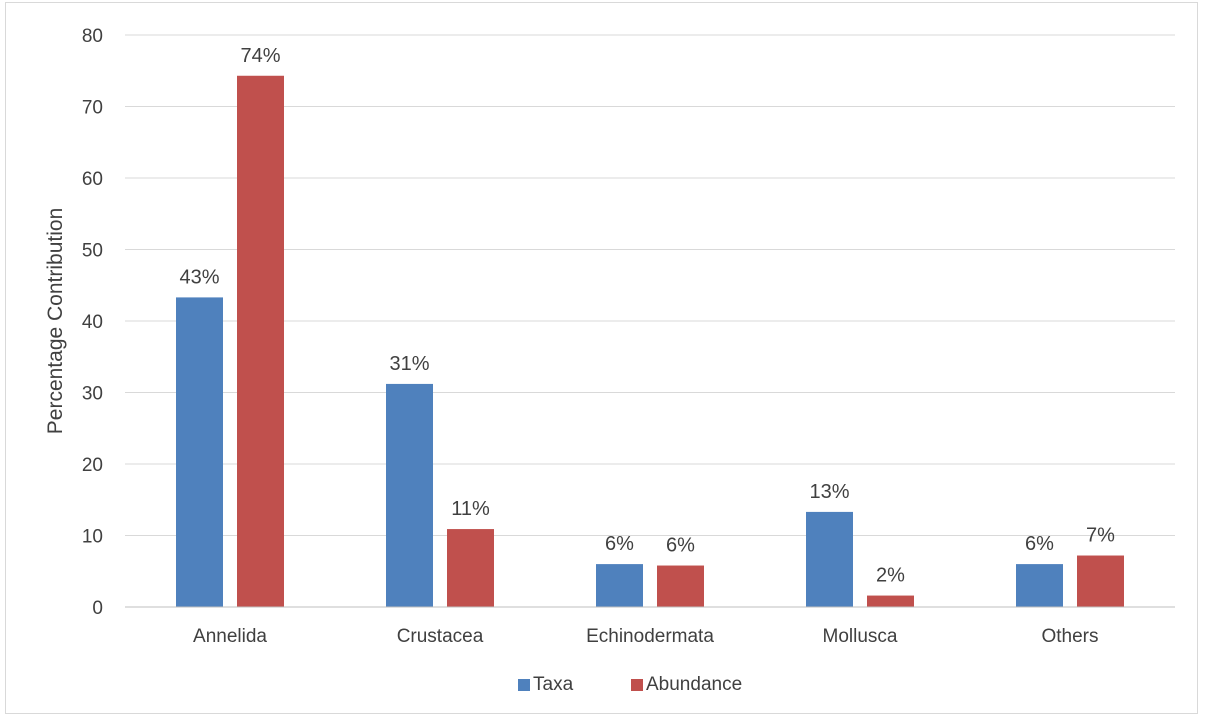 The image size is (1205, 720). I want to click on bar-taxa-crustacea, so click(409, 495).